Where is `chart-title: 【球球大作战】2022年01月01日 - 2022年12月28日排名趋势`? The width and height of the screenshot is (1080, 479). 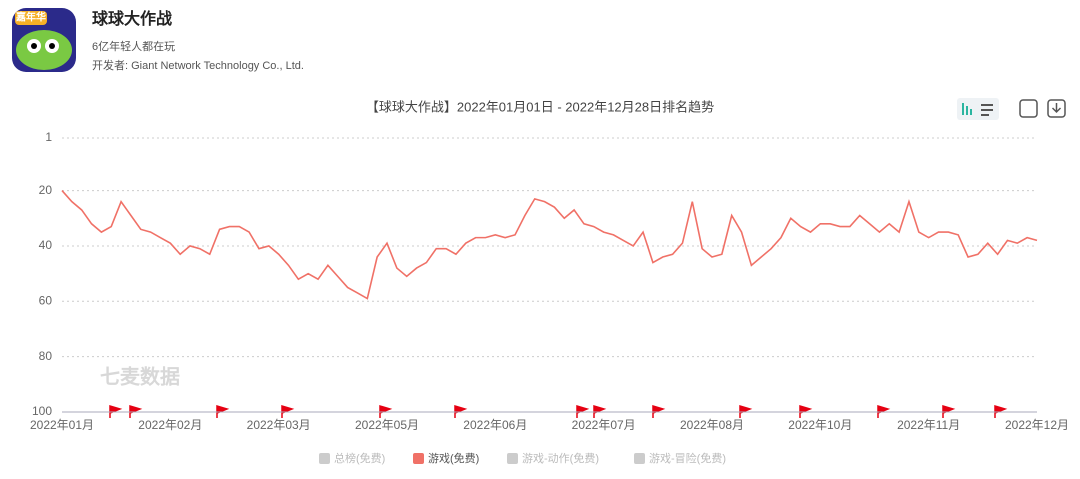
chart-title: 【球球大作战】2022年01月01日 - 2022年12月28日排名趋势 is located at coordinates (540, 106).